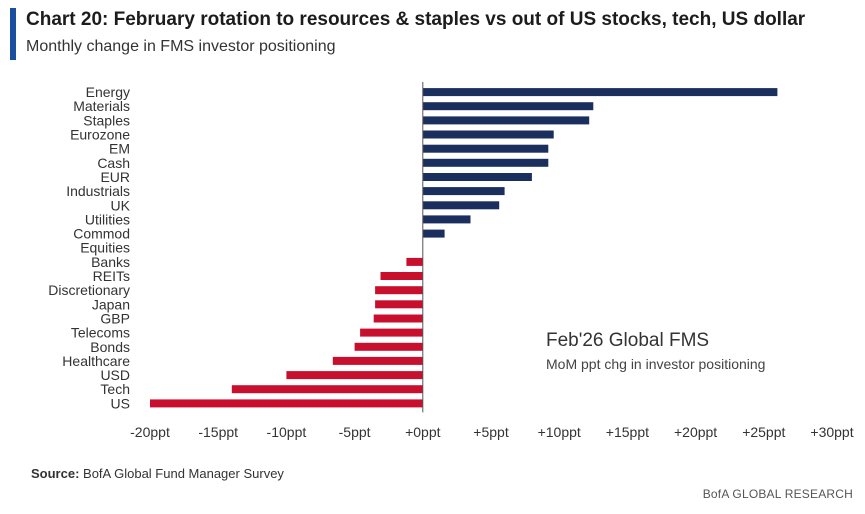  I want to click on x-tick-label: +5ppt, so click(491, 432).